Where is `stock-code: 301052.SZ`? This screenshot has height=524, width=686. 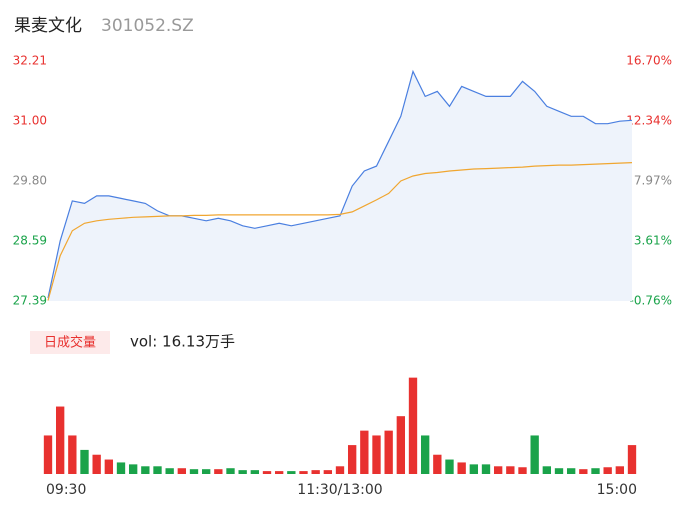
stock-code: 301052.SZ is located at coordinates (147, 26).